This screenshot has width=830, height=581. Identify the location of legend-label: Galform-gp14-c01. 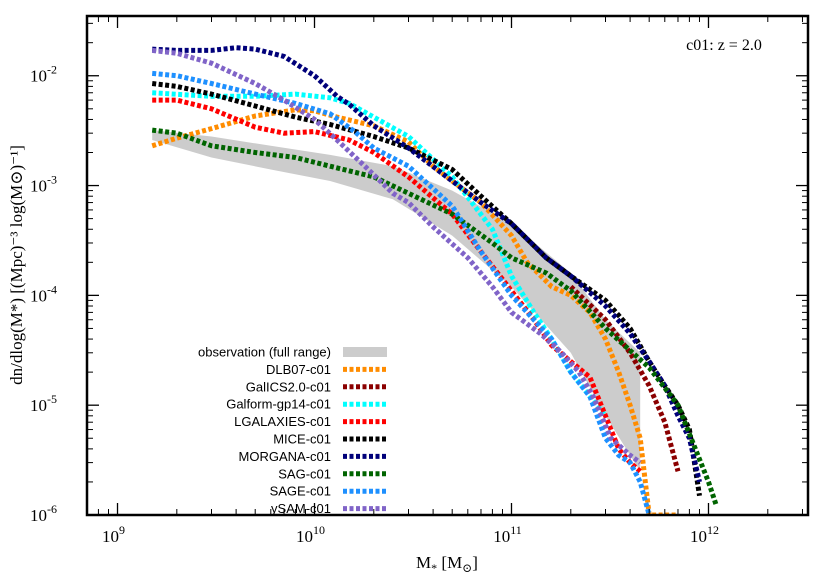
(278, 404).